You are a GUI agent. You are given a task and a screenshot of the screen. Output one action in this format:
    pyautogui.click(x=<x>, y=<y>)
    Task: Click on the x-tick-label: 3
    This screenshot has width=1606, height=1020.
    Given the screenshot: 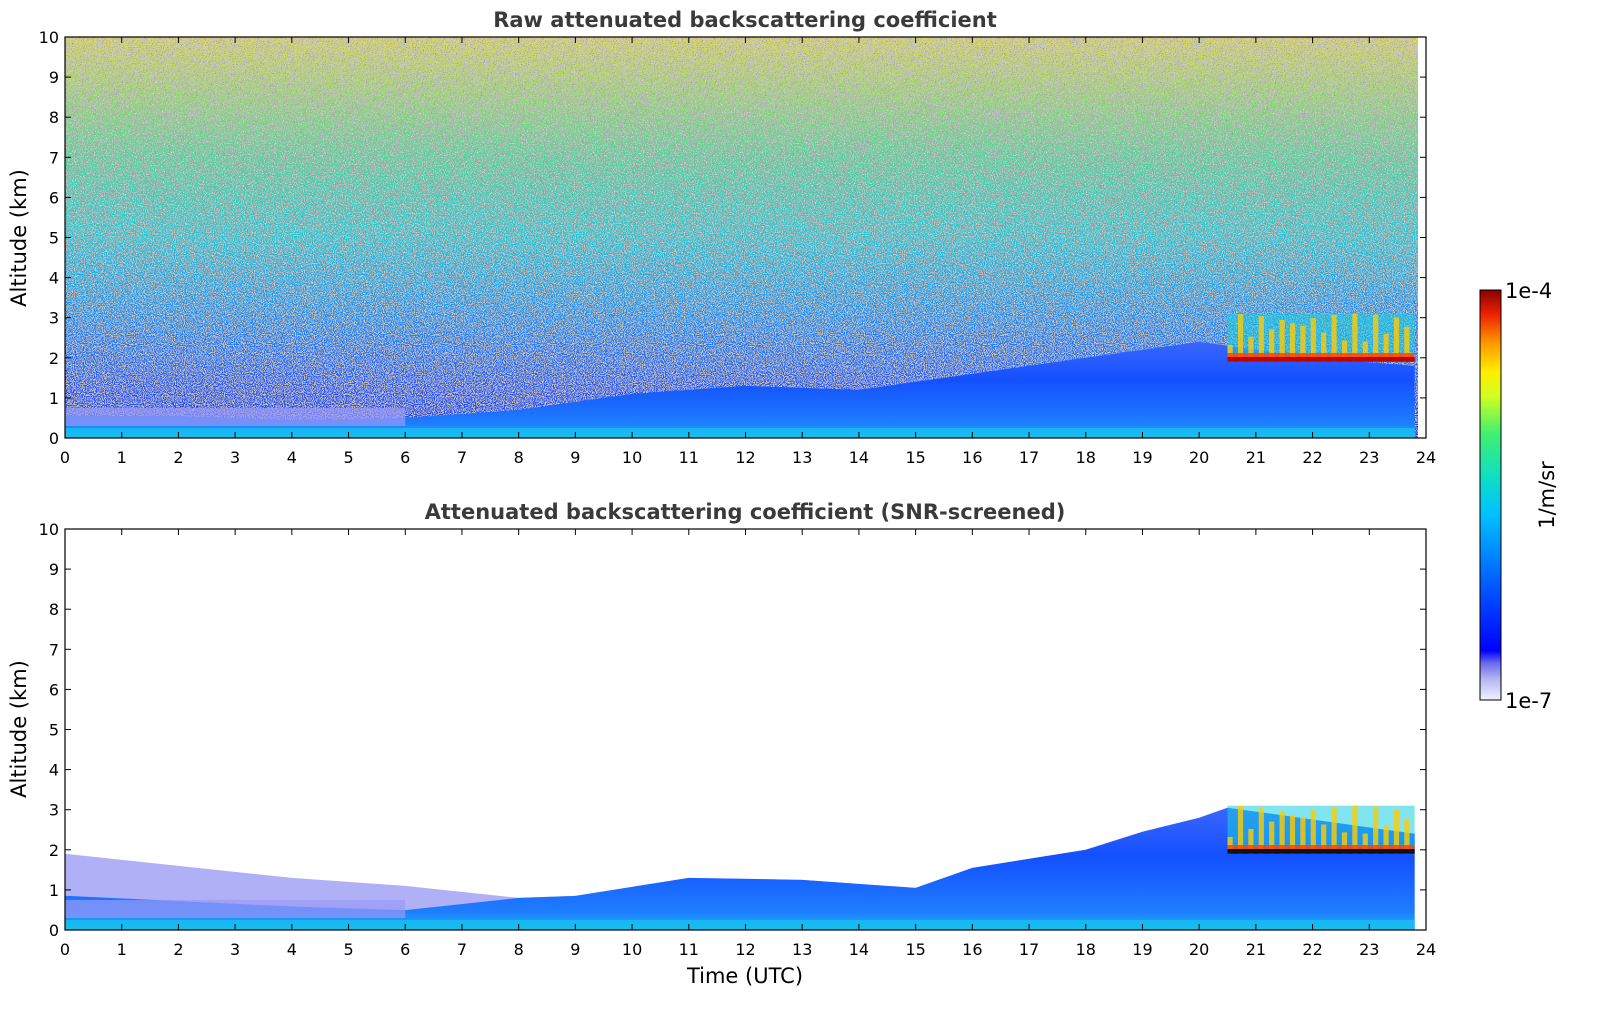 What is the action you would take?
    pyautogui.click(x=235, y=949)
    